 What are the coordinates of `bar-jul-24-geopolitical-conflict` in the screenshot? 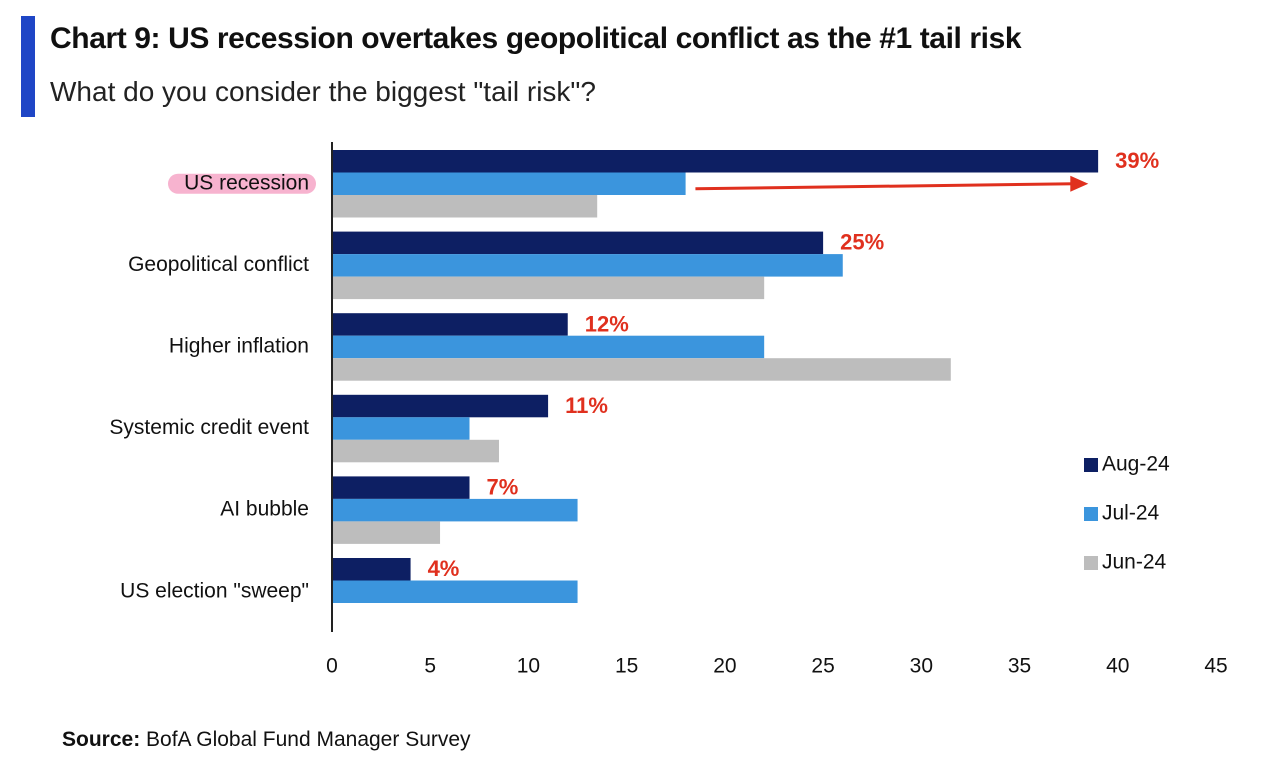 It's located at (587, 265).